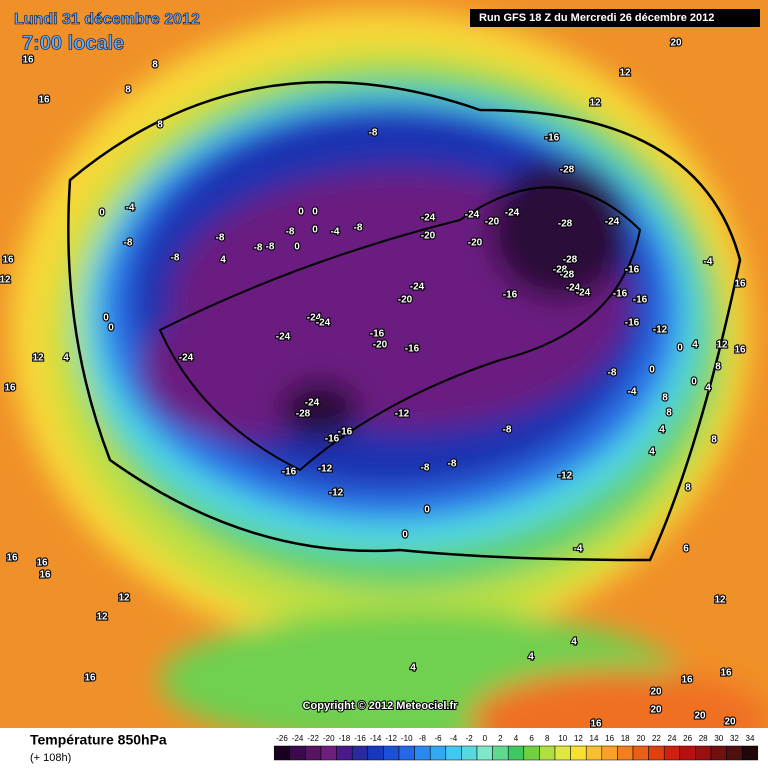  I want to click on scale-tick-label: -10, so click(407, 738).